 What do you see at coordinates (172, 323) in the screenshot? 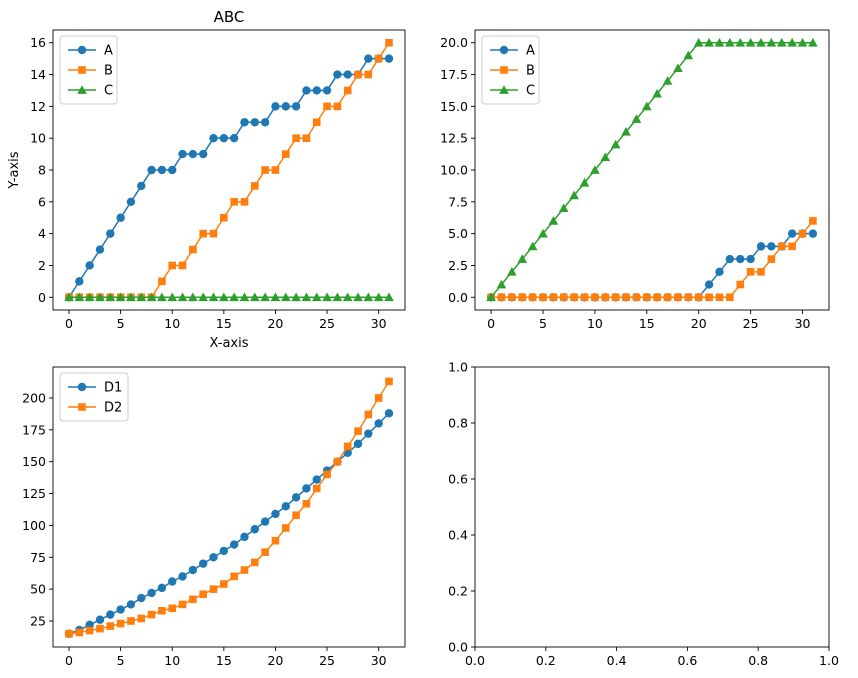
I see `x-tick-label: 10` at bounding box center [172, 323].